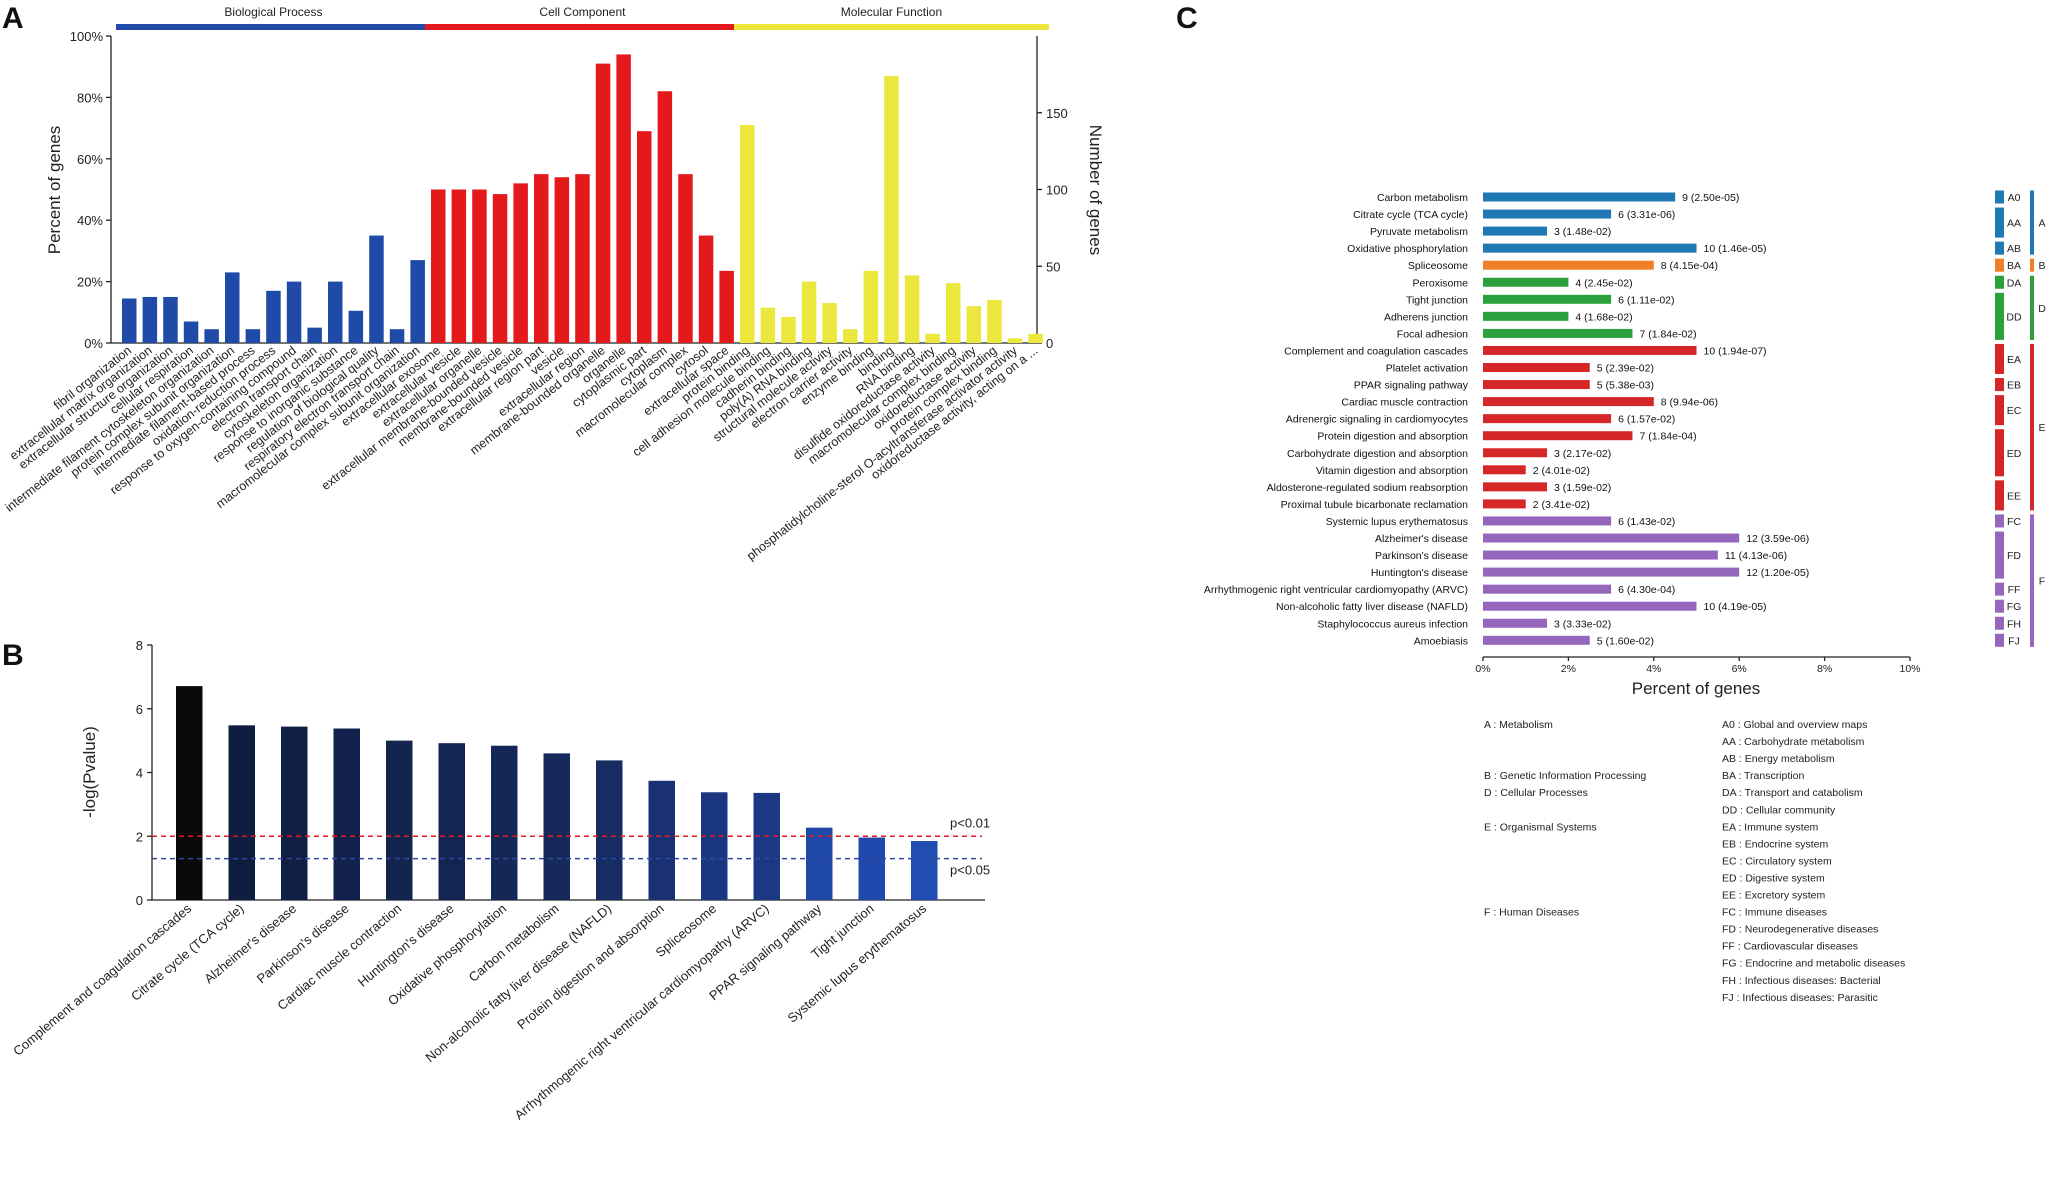 The height and width of the screenshot is (1177, 2052). I want to click on panel-c-bar-annotation: 5 (5.38e-03), so click(1625, 386).